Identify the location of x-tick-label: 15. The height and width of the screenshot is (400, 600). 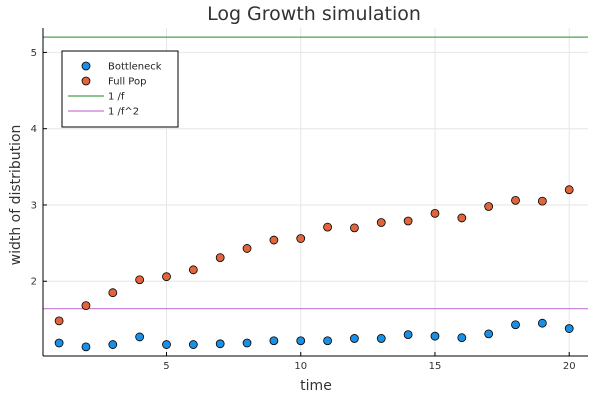
(435, 366).